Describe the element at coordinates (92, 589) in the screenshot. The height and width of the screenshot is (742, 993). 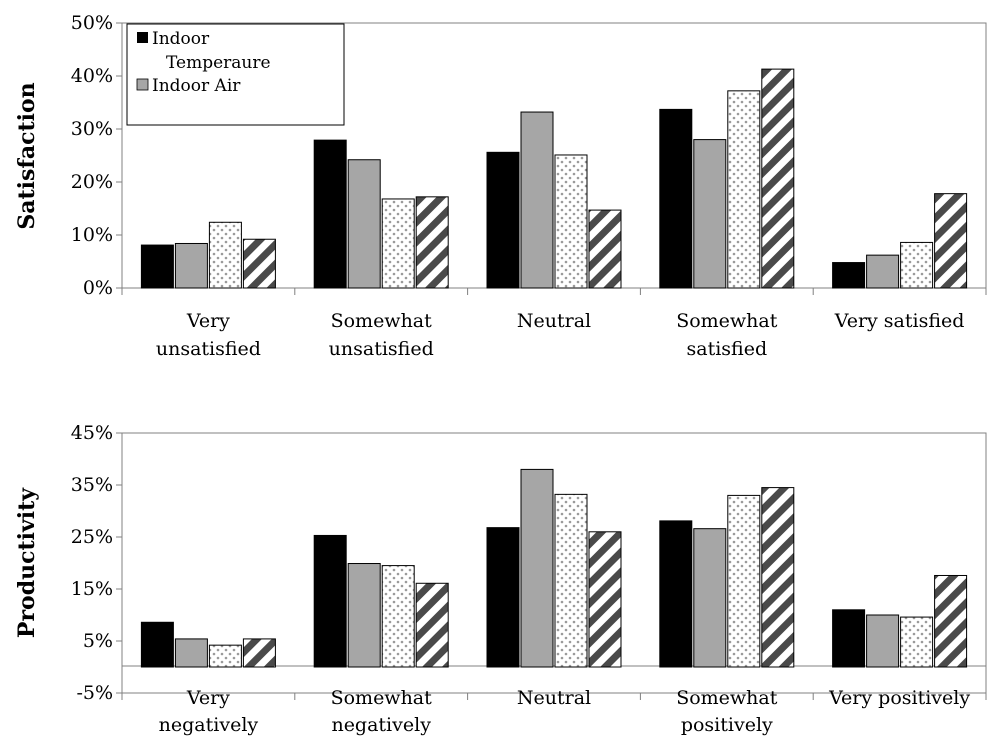
I see `y-tick-label: 15%` at that location.